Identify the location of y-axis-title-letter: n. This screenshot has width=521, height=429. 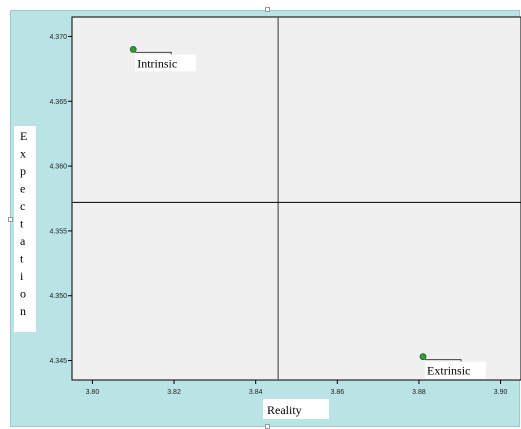
(23, 311).